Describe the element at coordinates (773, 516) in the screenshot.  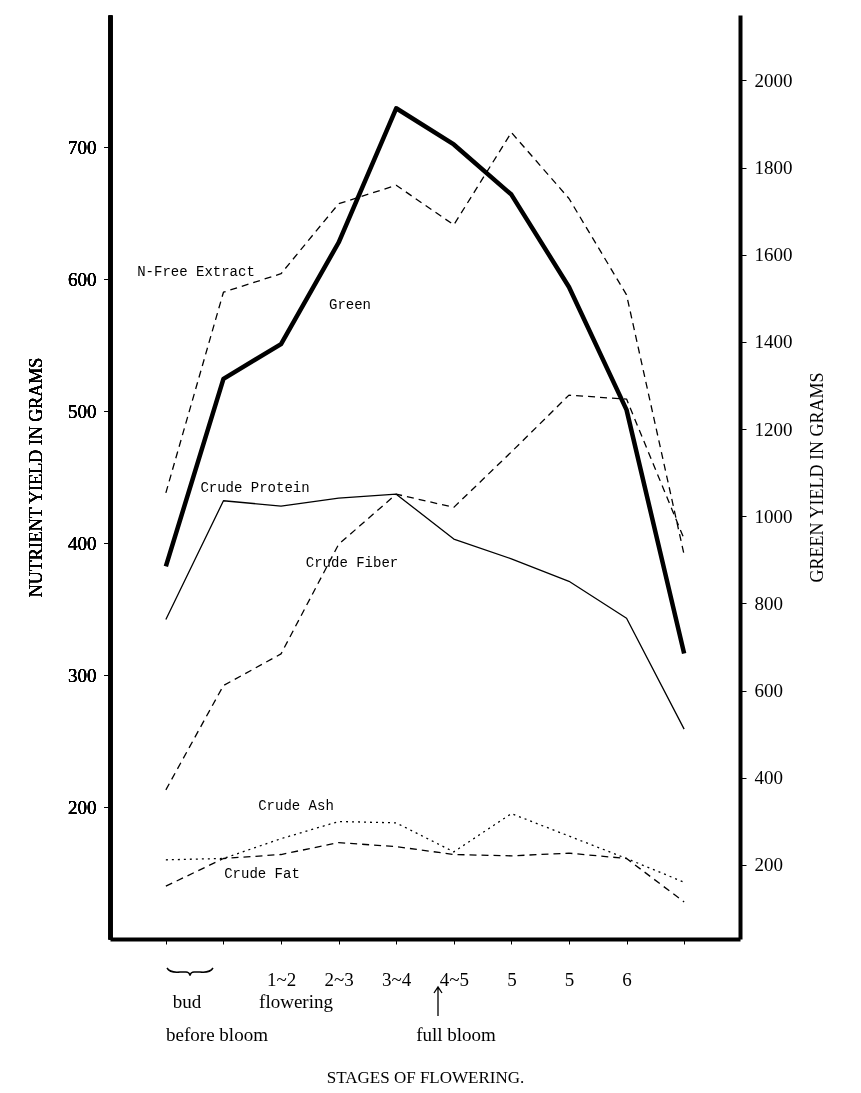
I see `y2-tick-label: 1000` at that location.